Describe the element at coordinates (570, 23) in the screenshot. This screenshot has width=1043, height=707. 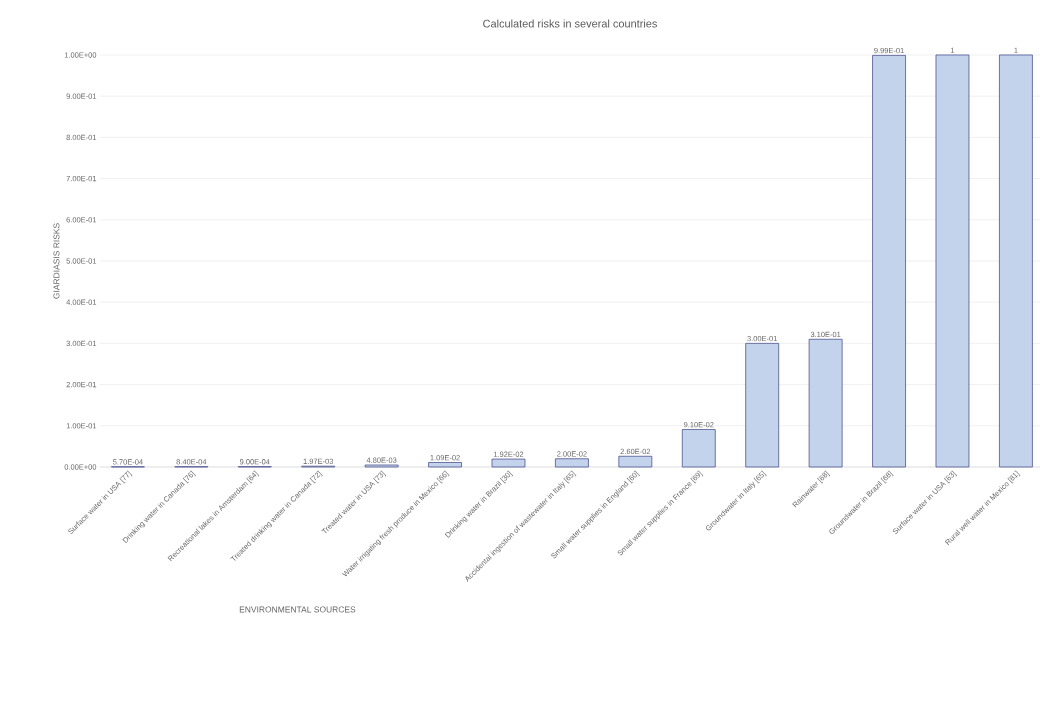
I see `chart-title: Calculated risks in several countries` at that location.